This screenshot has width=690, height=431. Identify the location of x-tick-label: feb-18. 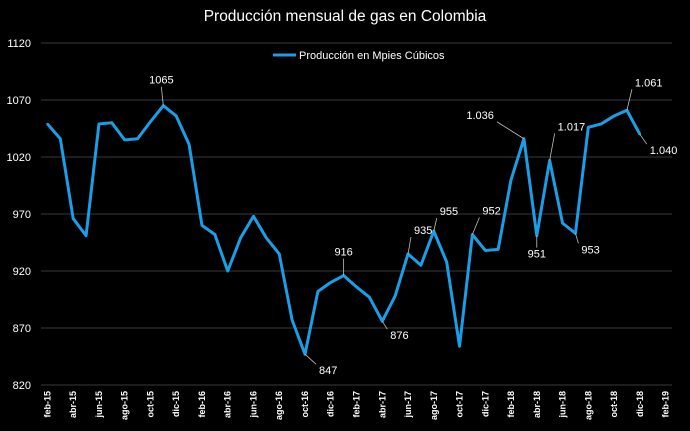
(511, 404).